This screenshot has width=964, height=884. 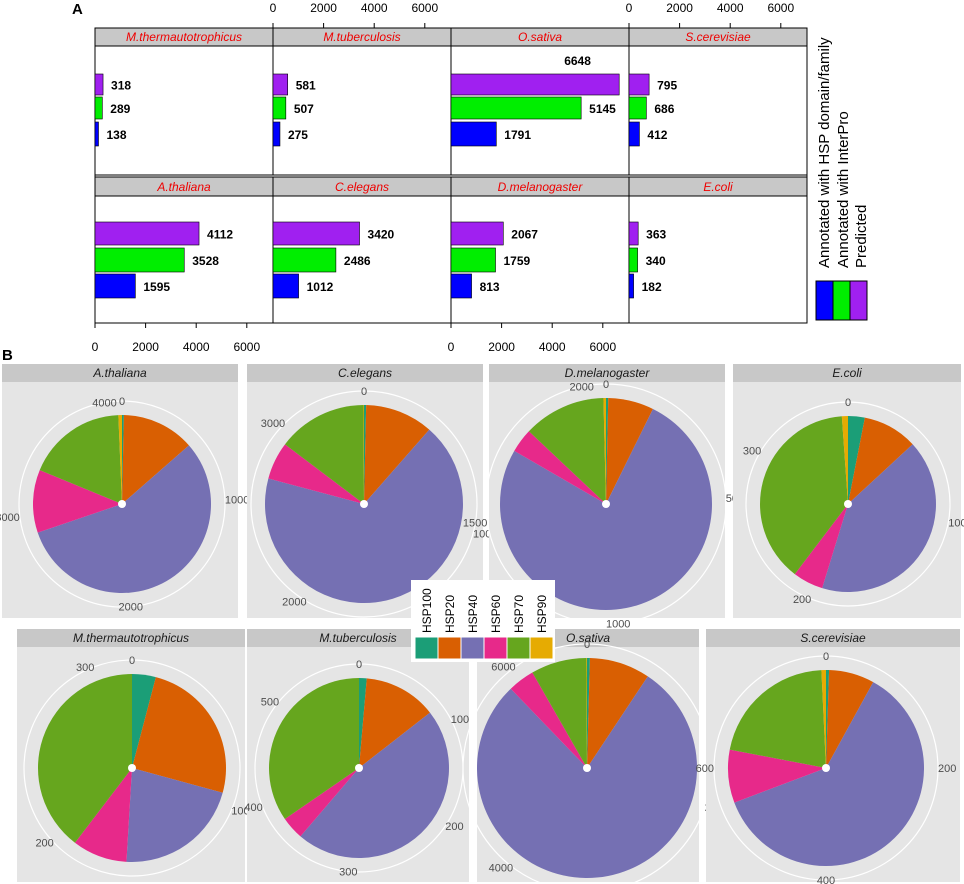 I want to click on angular-tick-label: 500, so click(x=270, y=702).